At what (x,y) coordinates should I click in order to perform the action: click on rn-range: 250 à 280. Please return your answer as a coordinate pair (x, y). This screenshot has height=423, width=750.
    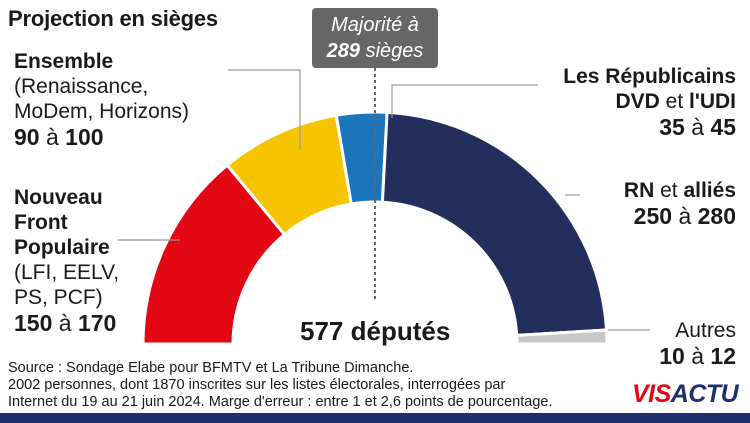
    Looking at the image, I should click on (684, 216).